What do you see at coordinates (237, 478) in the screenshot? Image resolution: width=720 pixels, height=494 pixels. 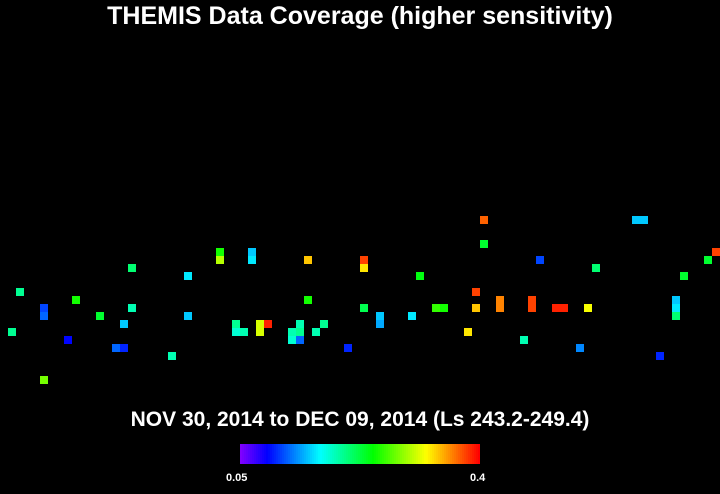 I see `colorbar-min-label: 0.05` at bounding box center [237, 478].